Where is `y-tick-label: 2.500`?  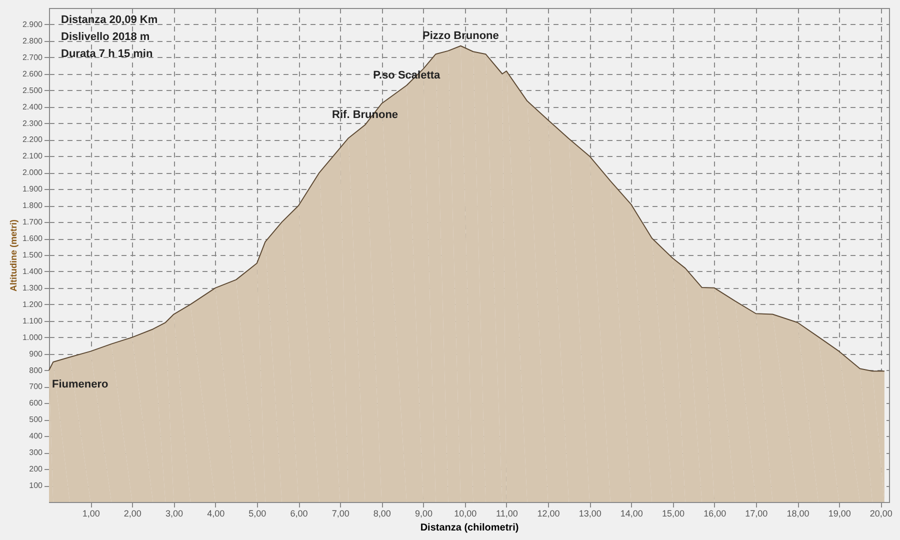
y-tick-label: 2.500 is located at coordinates (33, 90).